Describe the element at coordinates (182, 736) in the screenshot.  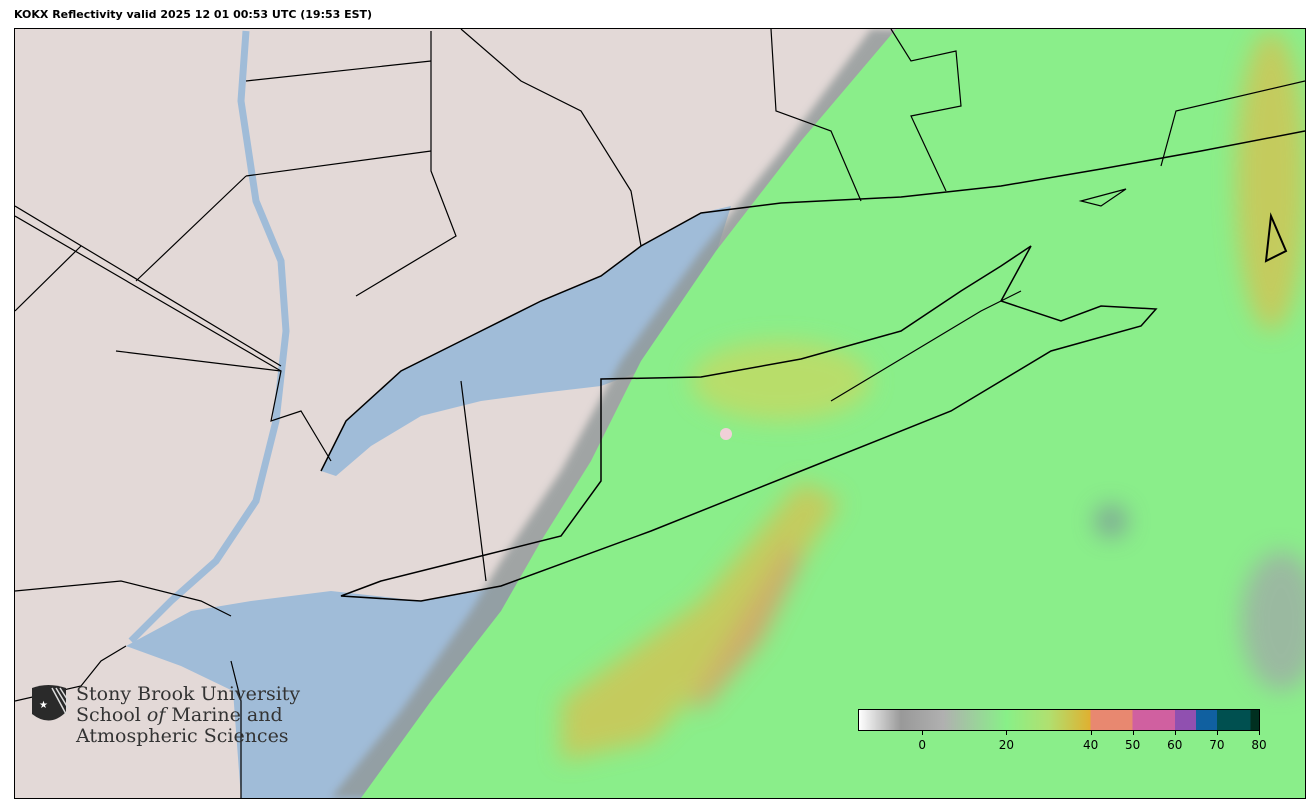
I see `logo-line-3: Atmospheric Sciences` at that location.